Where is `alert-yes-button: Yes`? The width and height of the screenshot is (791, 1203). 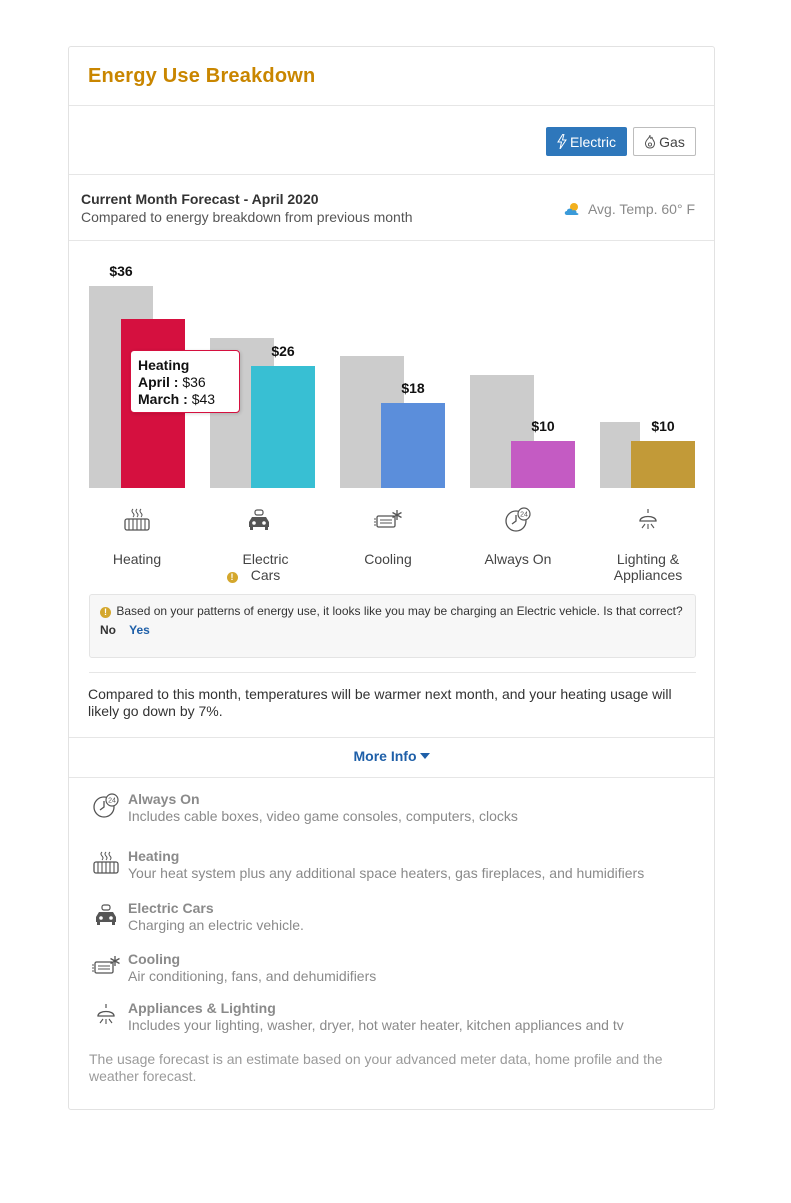
alert-yes-button: Yes is located at coordinates (139, 630).